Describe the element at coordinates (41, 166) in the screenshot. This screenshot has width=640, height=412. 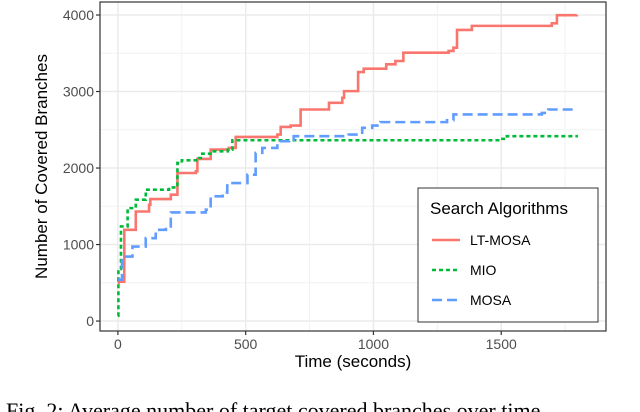
I see `y-axis-label: Number of Covered Branches` at that location.